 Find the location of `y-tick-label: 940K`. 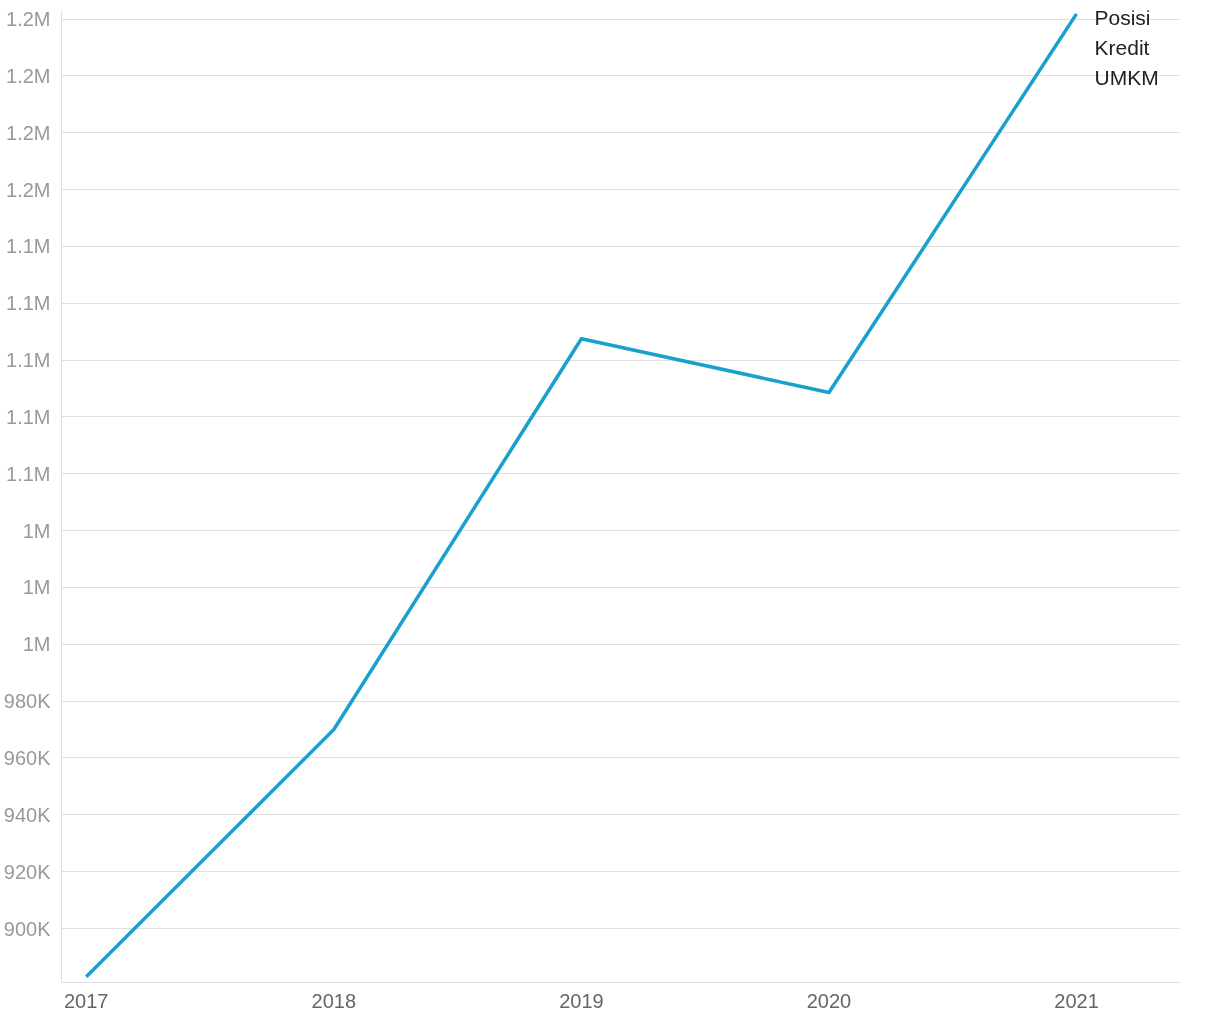

y-tick-label: 940K is located at coordinates (27, 814).